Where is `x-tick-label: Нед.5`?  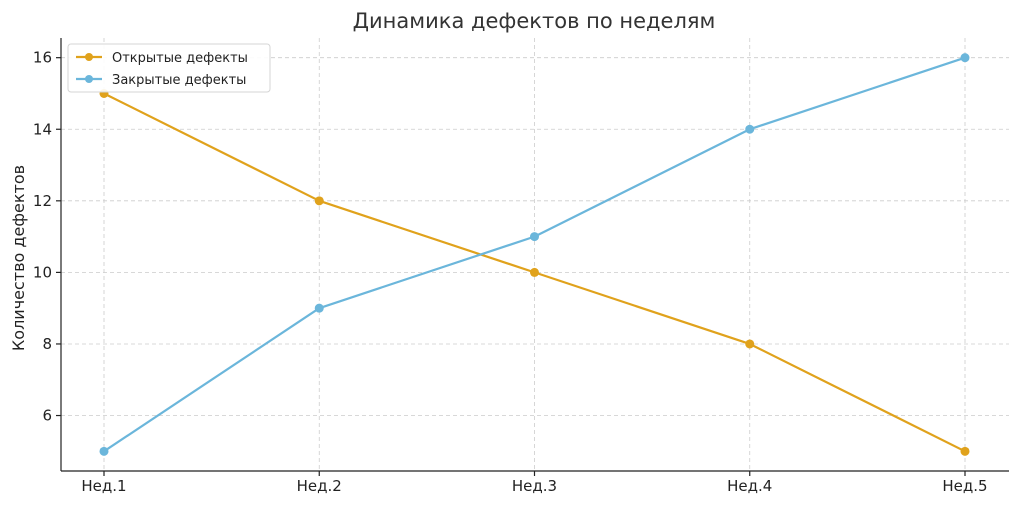 x-tick-label: Нед.5 is located at coordinates (964, 486).